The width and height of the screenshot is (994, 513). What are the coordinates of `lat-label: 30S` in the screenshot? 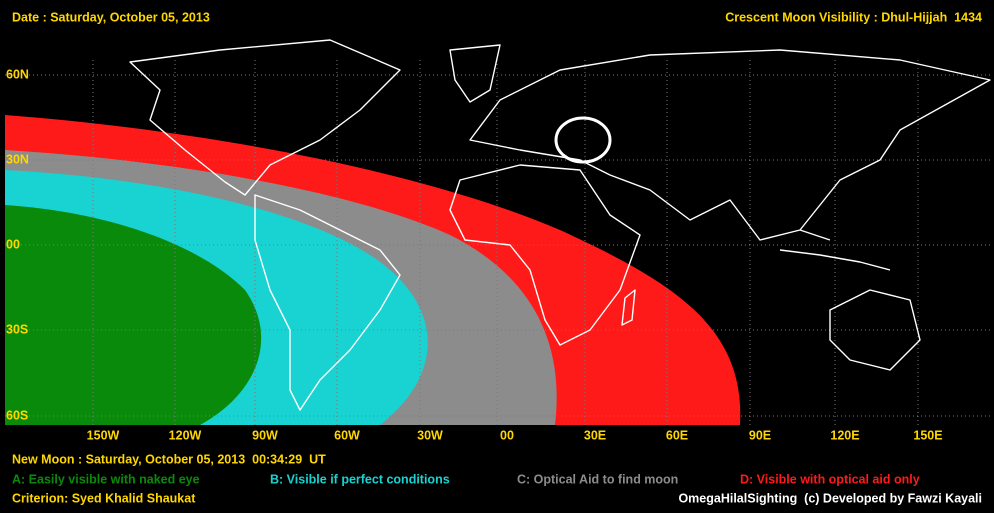 It's located at (17, 329).